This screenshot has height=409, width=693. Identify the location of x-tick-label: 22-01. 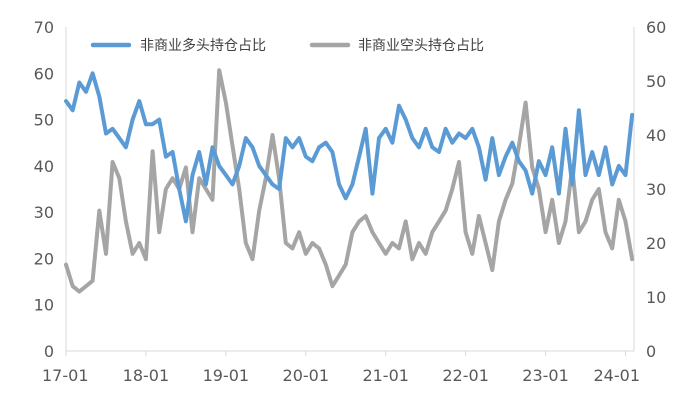
(465, 375).